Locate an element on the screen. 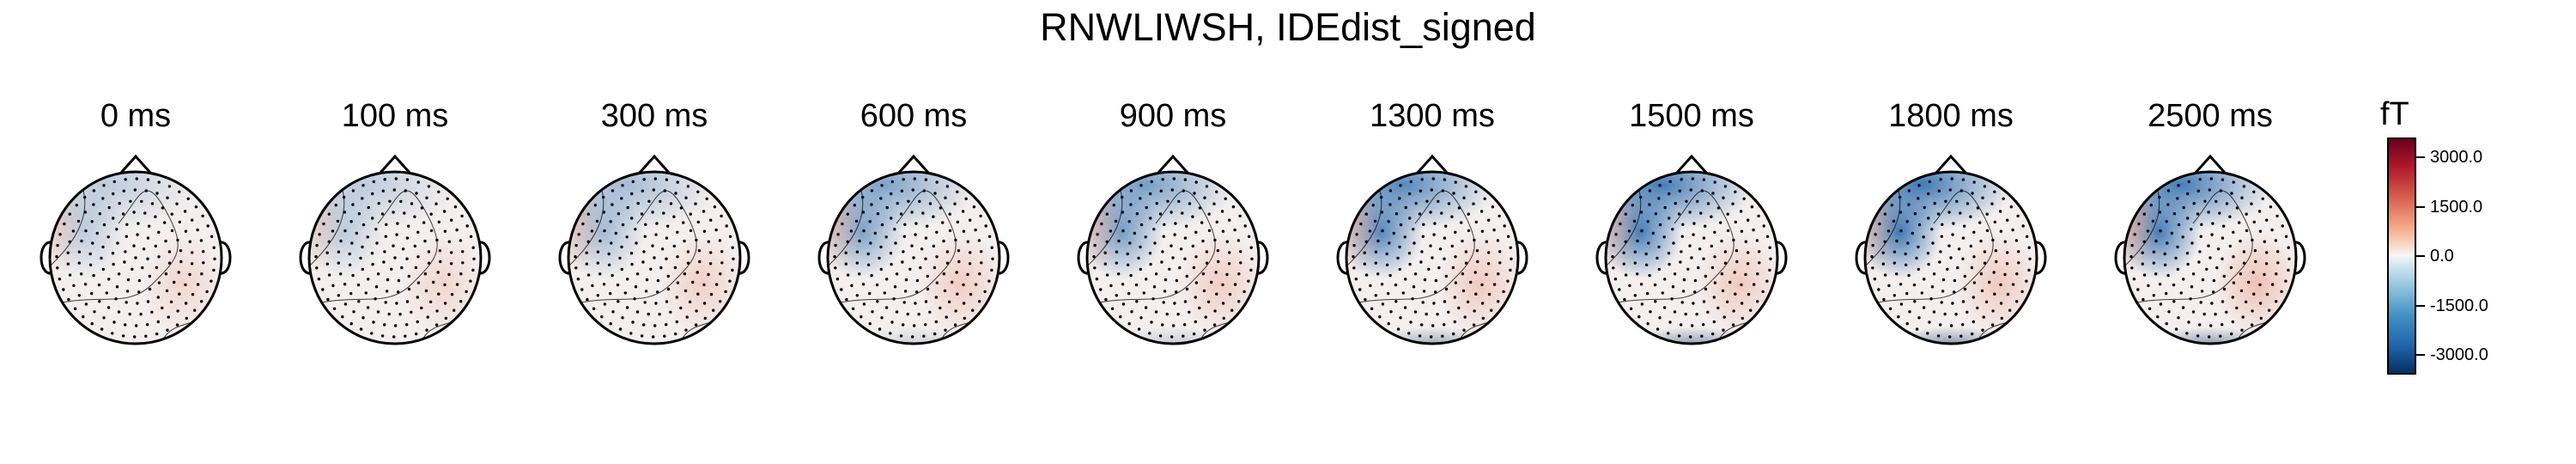 This screenshot has height=464, width=2576. panel-title: 900 ms is located at coordinates (1173, 116).